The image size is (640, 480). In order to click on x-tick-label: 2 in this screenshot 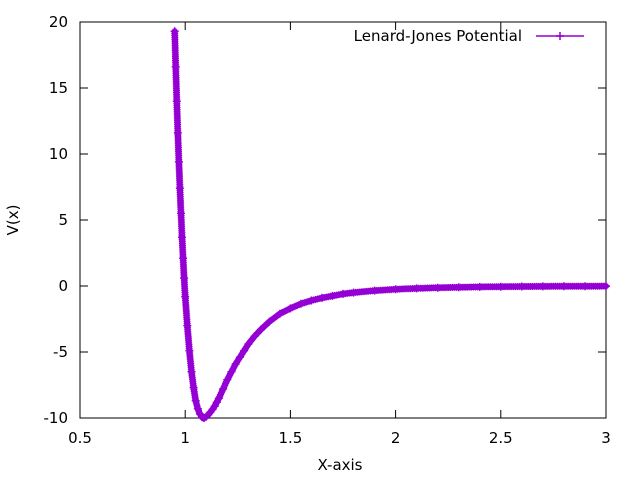, I will do `click(396, 438)`.